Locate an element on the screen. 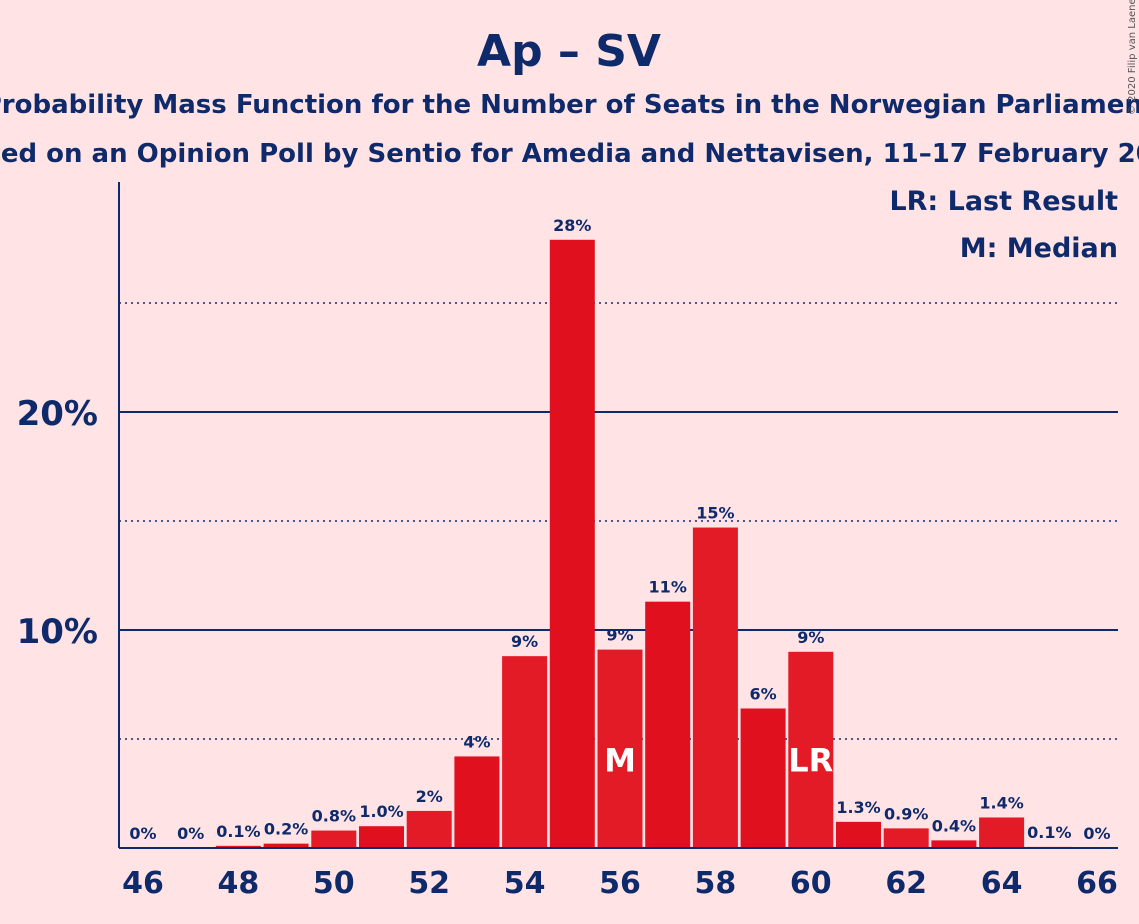  x-tick-label: 48 is located at coordinates (239, 883).